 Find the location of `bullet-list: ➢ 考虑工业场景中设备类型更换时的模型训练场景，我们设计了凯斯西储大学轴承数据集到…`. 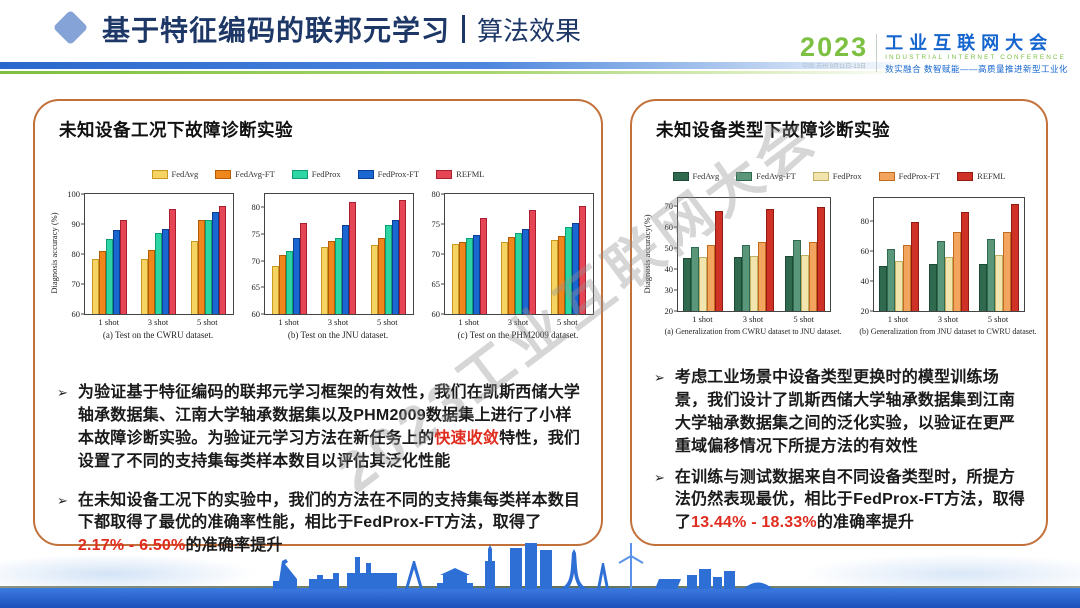

bullet-list: ➢ 考虑工业场景中设备类型更换时的模型训练场景，我们设计了凯斯西储大学轴承数据集到… is located at coordinates (842, 451).